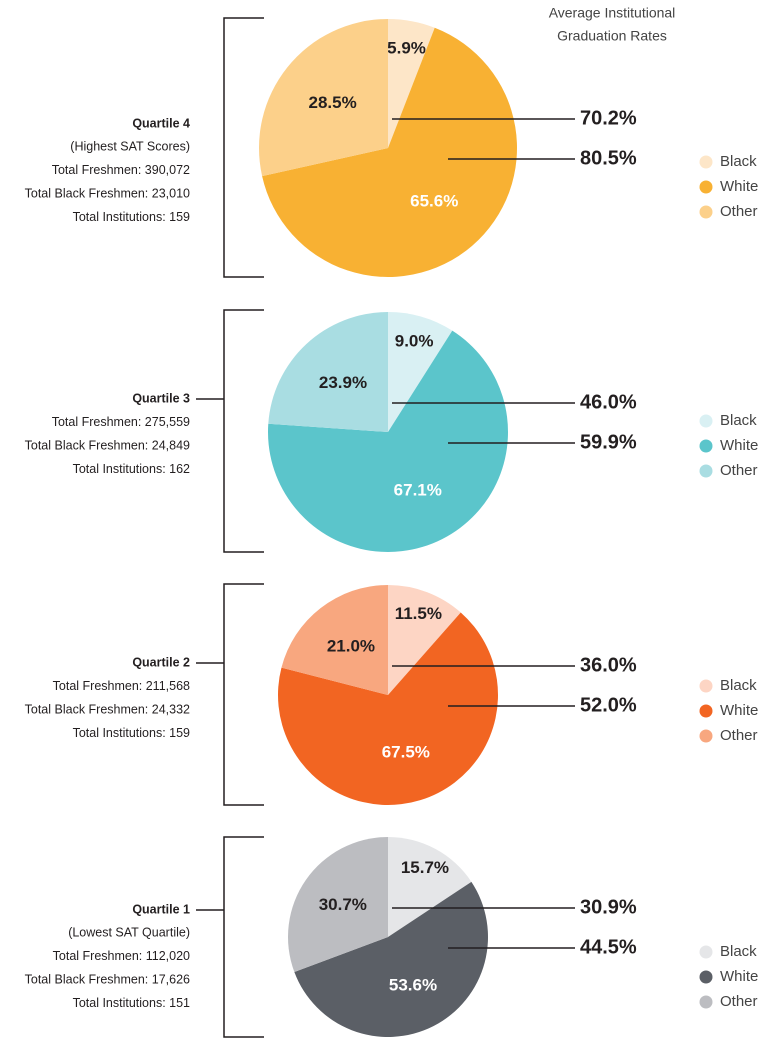 The image size is (769, 1041). I want to click on slice-label: 28.5%, so click(333, 102).